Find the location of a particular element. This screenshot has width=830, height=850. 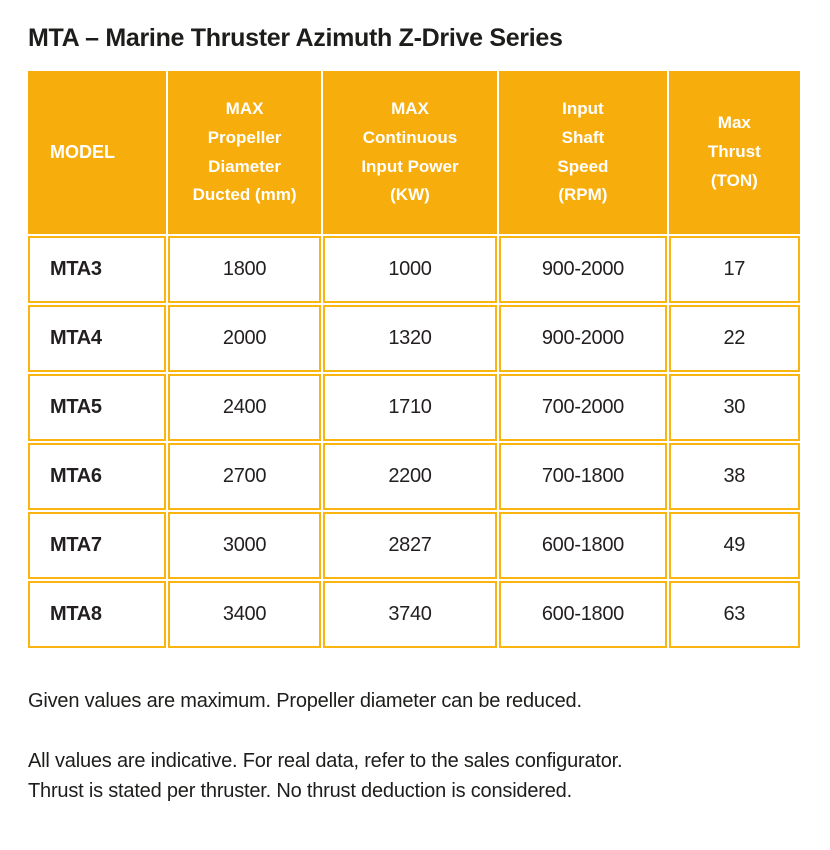

thrust-cell: 17 is located at coordinates (734, 269).